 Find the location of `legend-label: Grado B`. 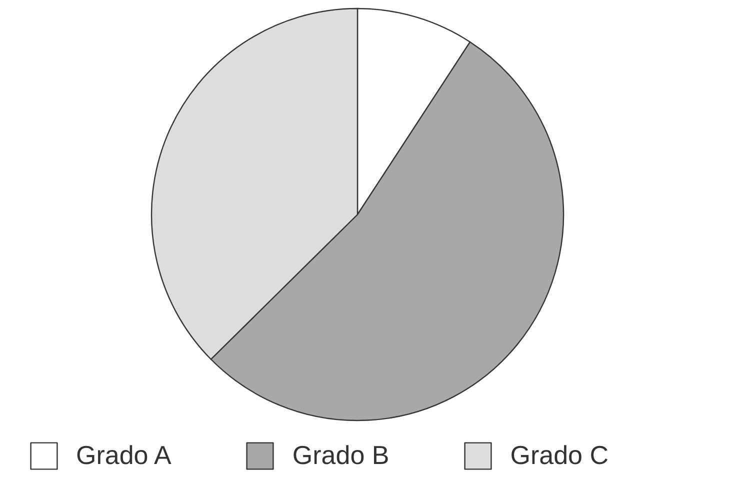

legend-label: Grado B is located at coordinates (341, 455).